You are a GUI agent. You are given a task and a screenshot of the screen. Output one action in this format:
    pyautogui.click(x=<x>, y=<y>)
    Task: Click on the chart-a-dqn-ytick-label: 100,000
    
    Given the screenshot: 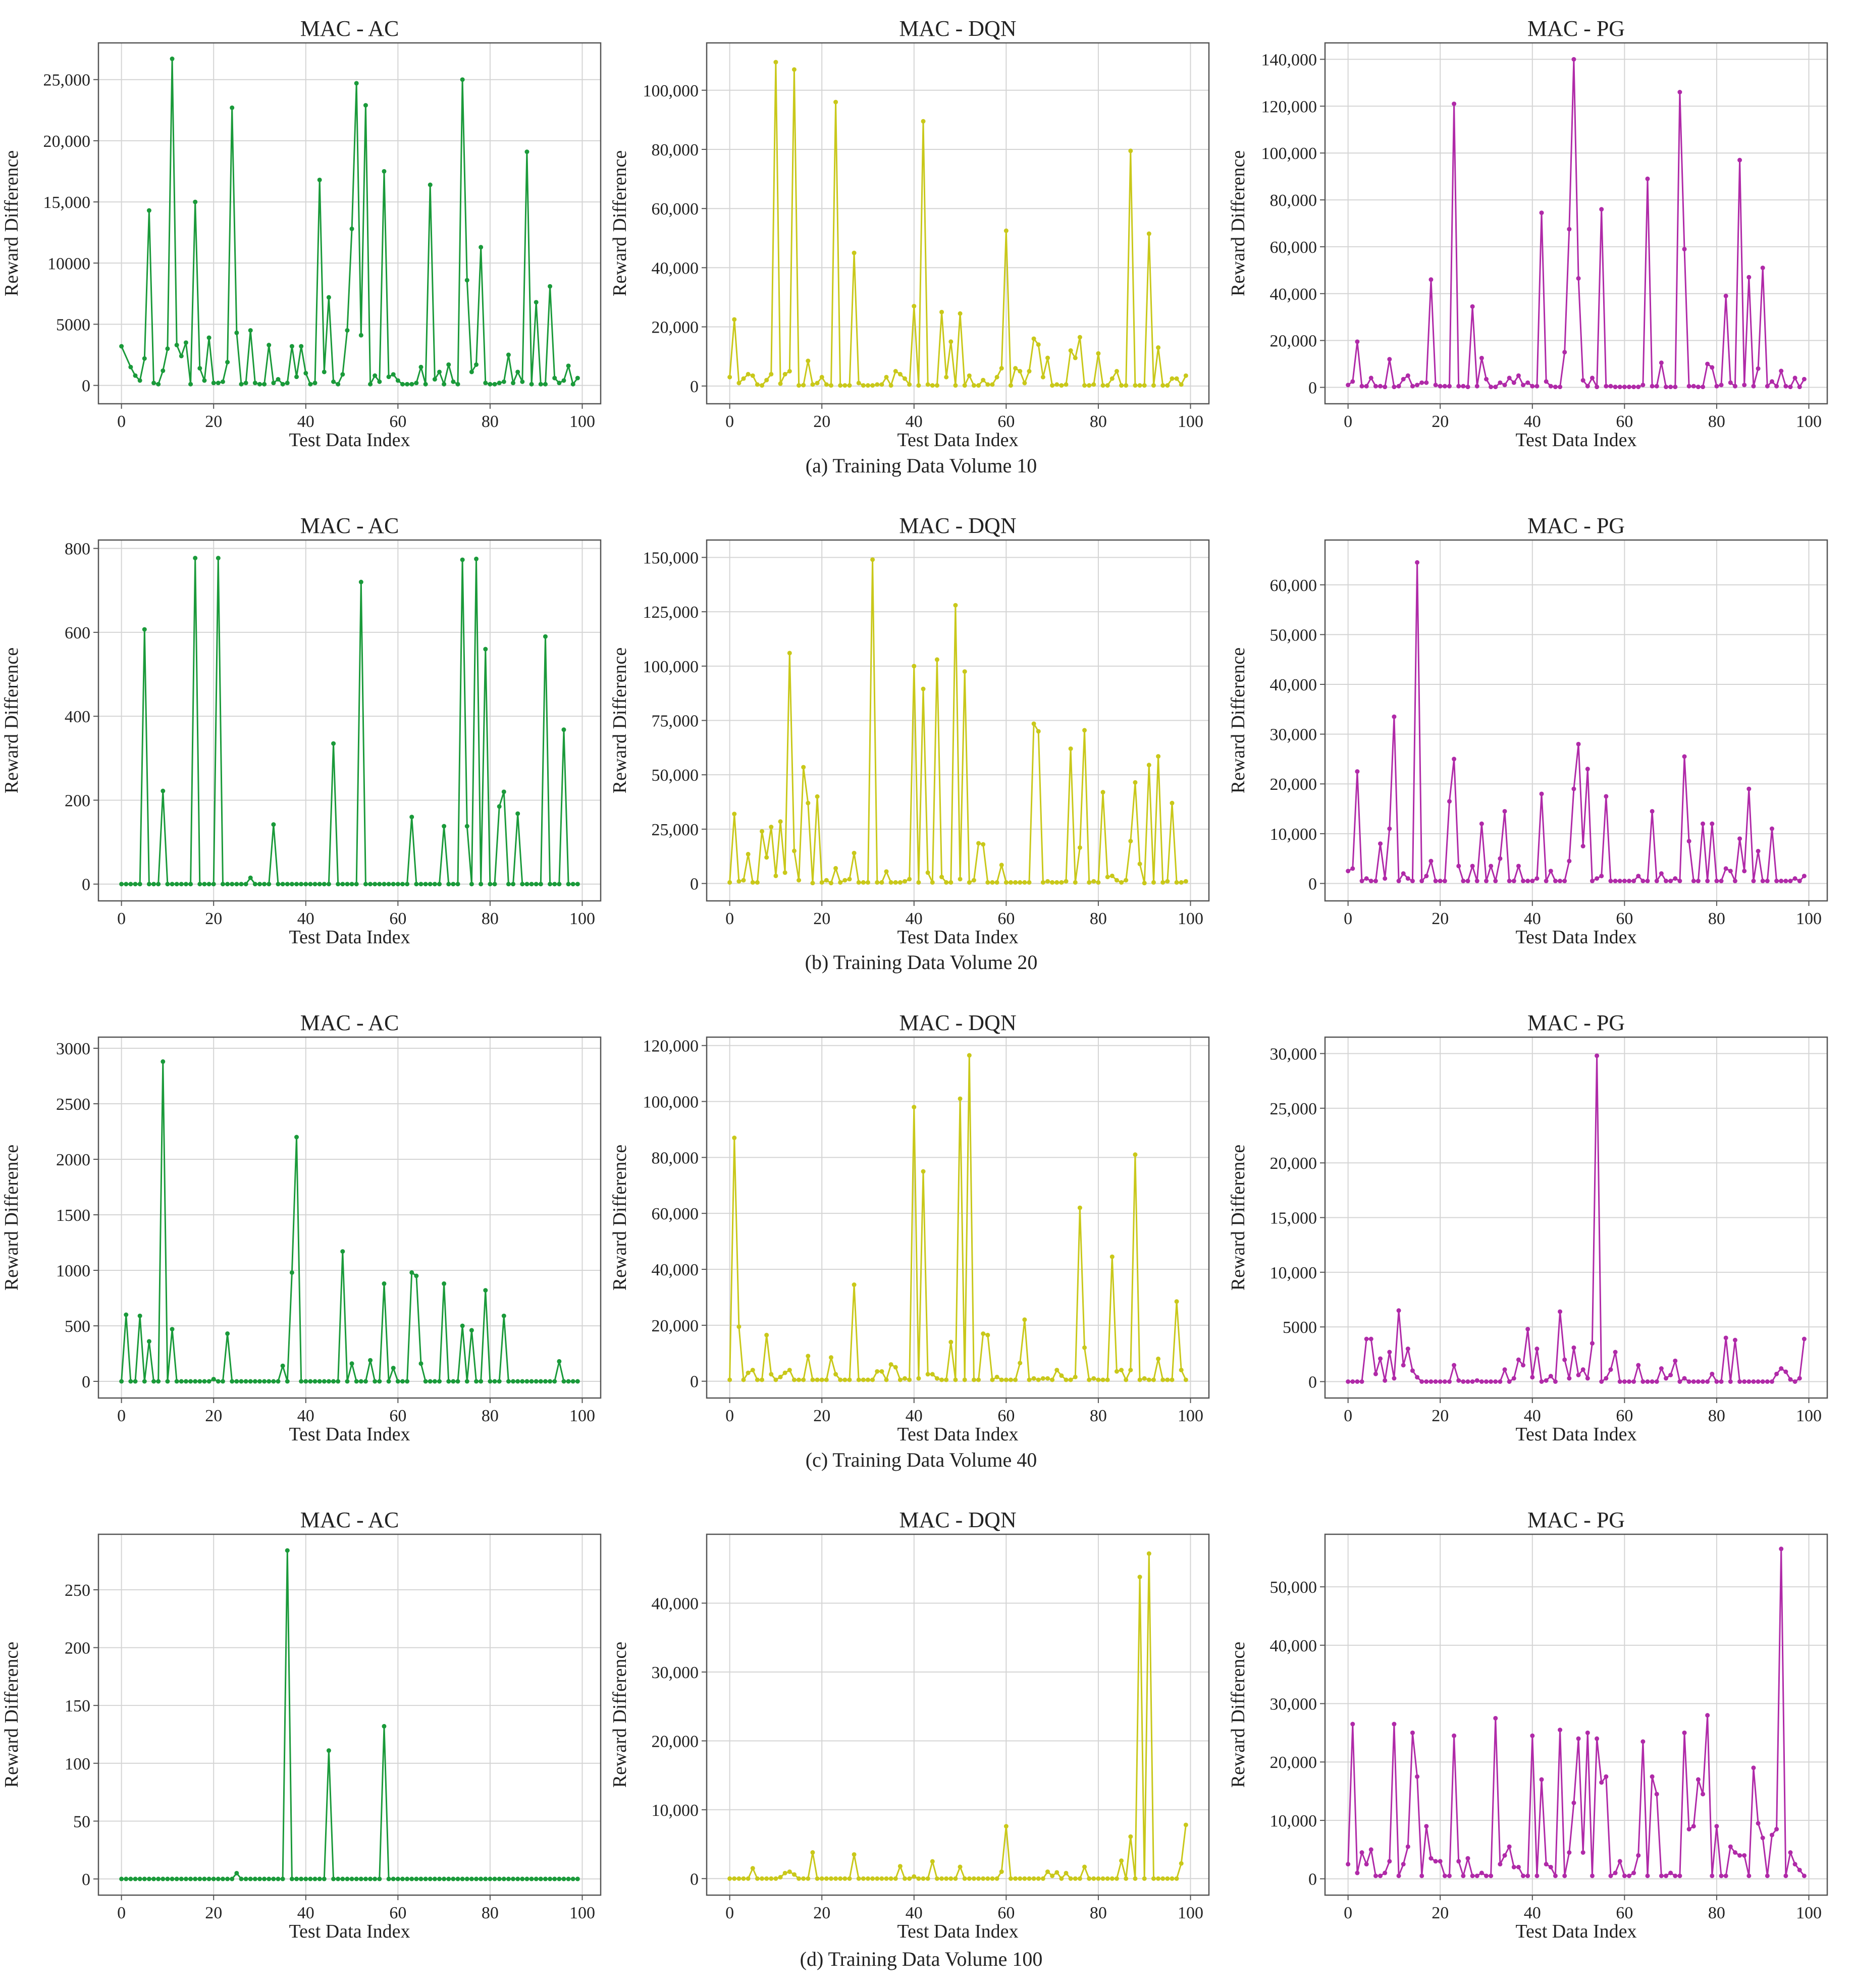 What is the action you would take?
    pyautogui.click(x=671, y=91)
    